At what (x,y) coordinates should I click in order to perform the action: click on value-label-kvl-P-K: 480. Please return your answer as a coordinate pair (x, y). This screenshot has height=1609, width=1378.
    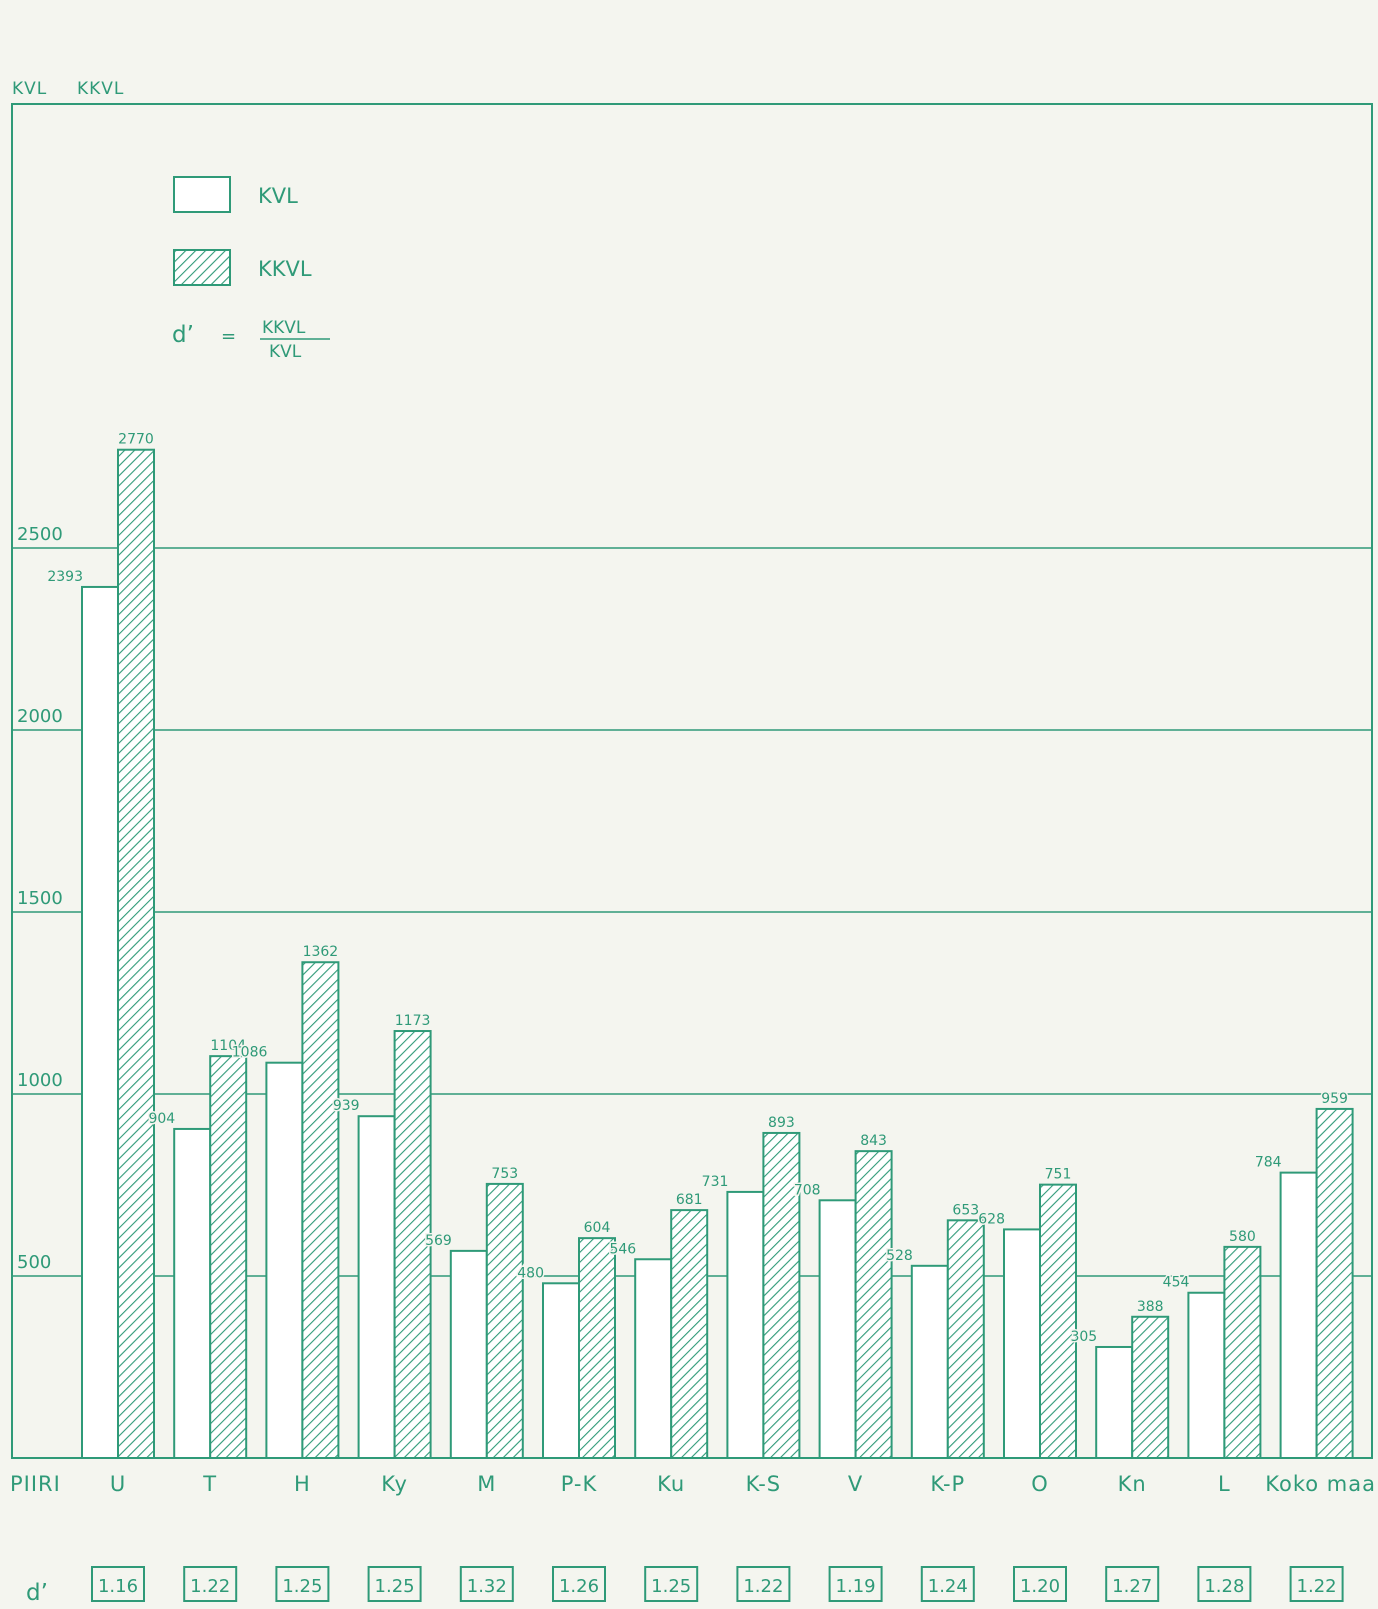
    Looking at the image, I should click on (530, 1273).